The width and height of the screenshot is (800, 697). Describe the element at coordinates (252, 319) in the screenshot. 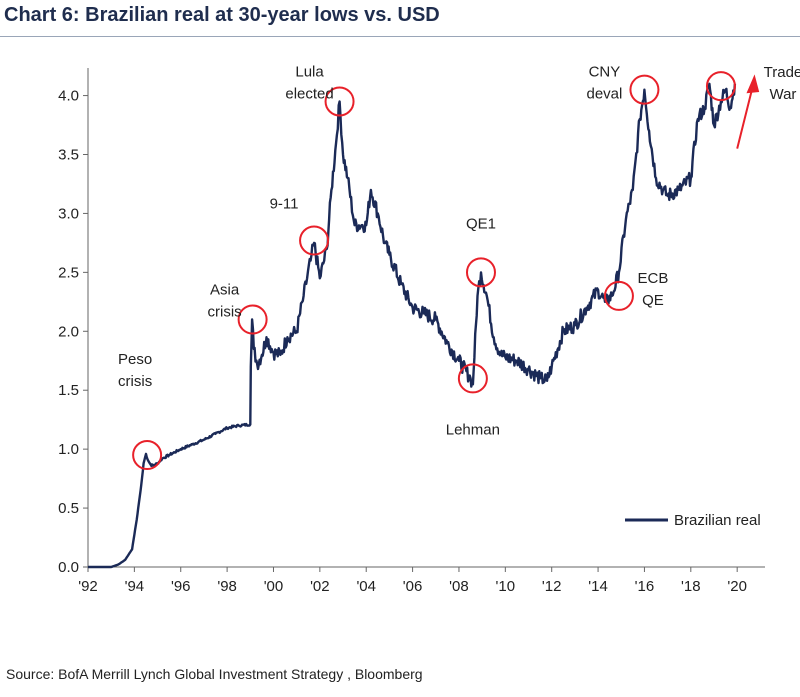

I see `annotation-circle-asia` at that location.